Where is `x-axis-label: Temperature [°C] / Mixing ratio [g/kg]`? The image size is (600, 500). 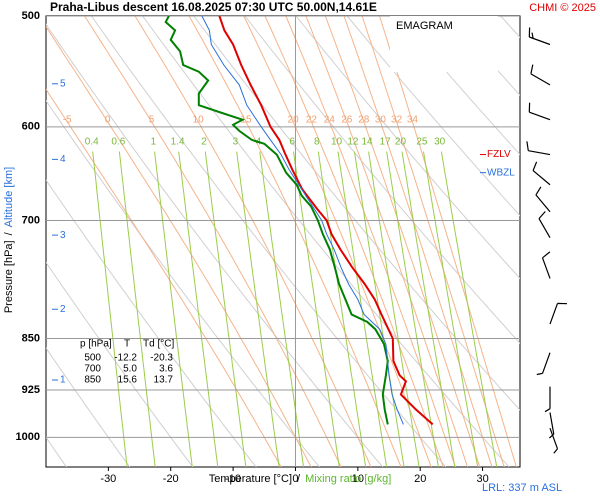
x-axis-label: Temperature [°C] / Mixing ratio [g/kg] is located at coordinates (300, 479).